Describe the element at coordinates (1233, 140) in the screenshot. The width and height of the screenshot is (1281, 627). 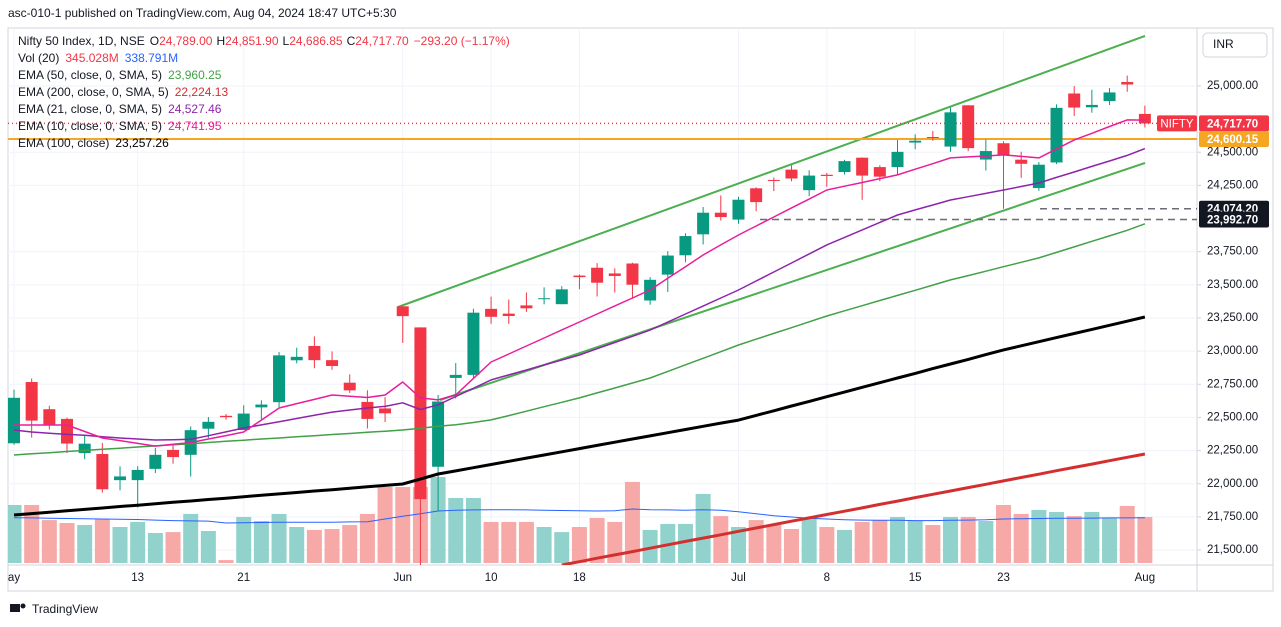
I see `price-label: 24,600.15` at that location.